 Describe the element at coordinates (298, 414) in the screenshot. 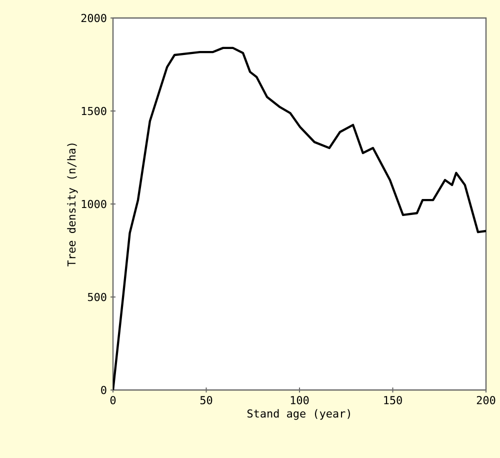

I see `x-axis-title: Stand age (year)` at that location.